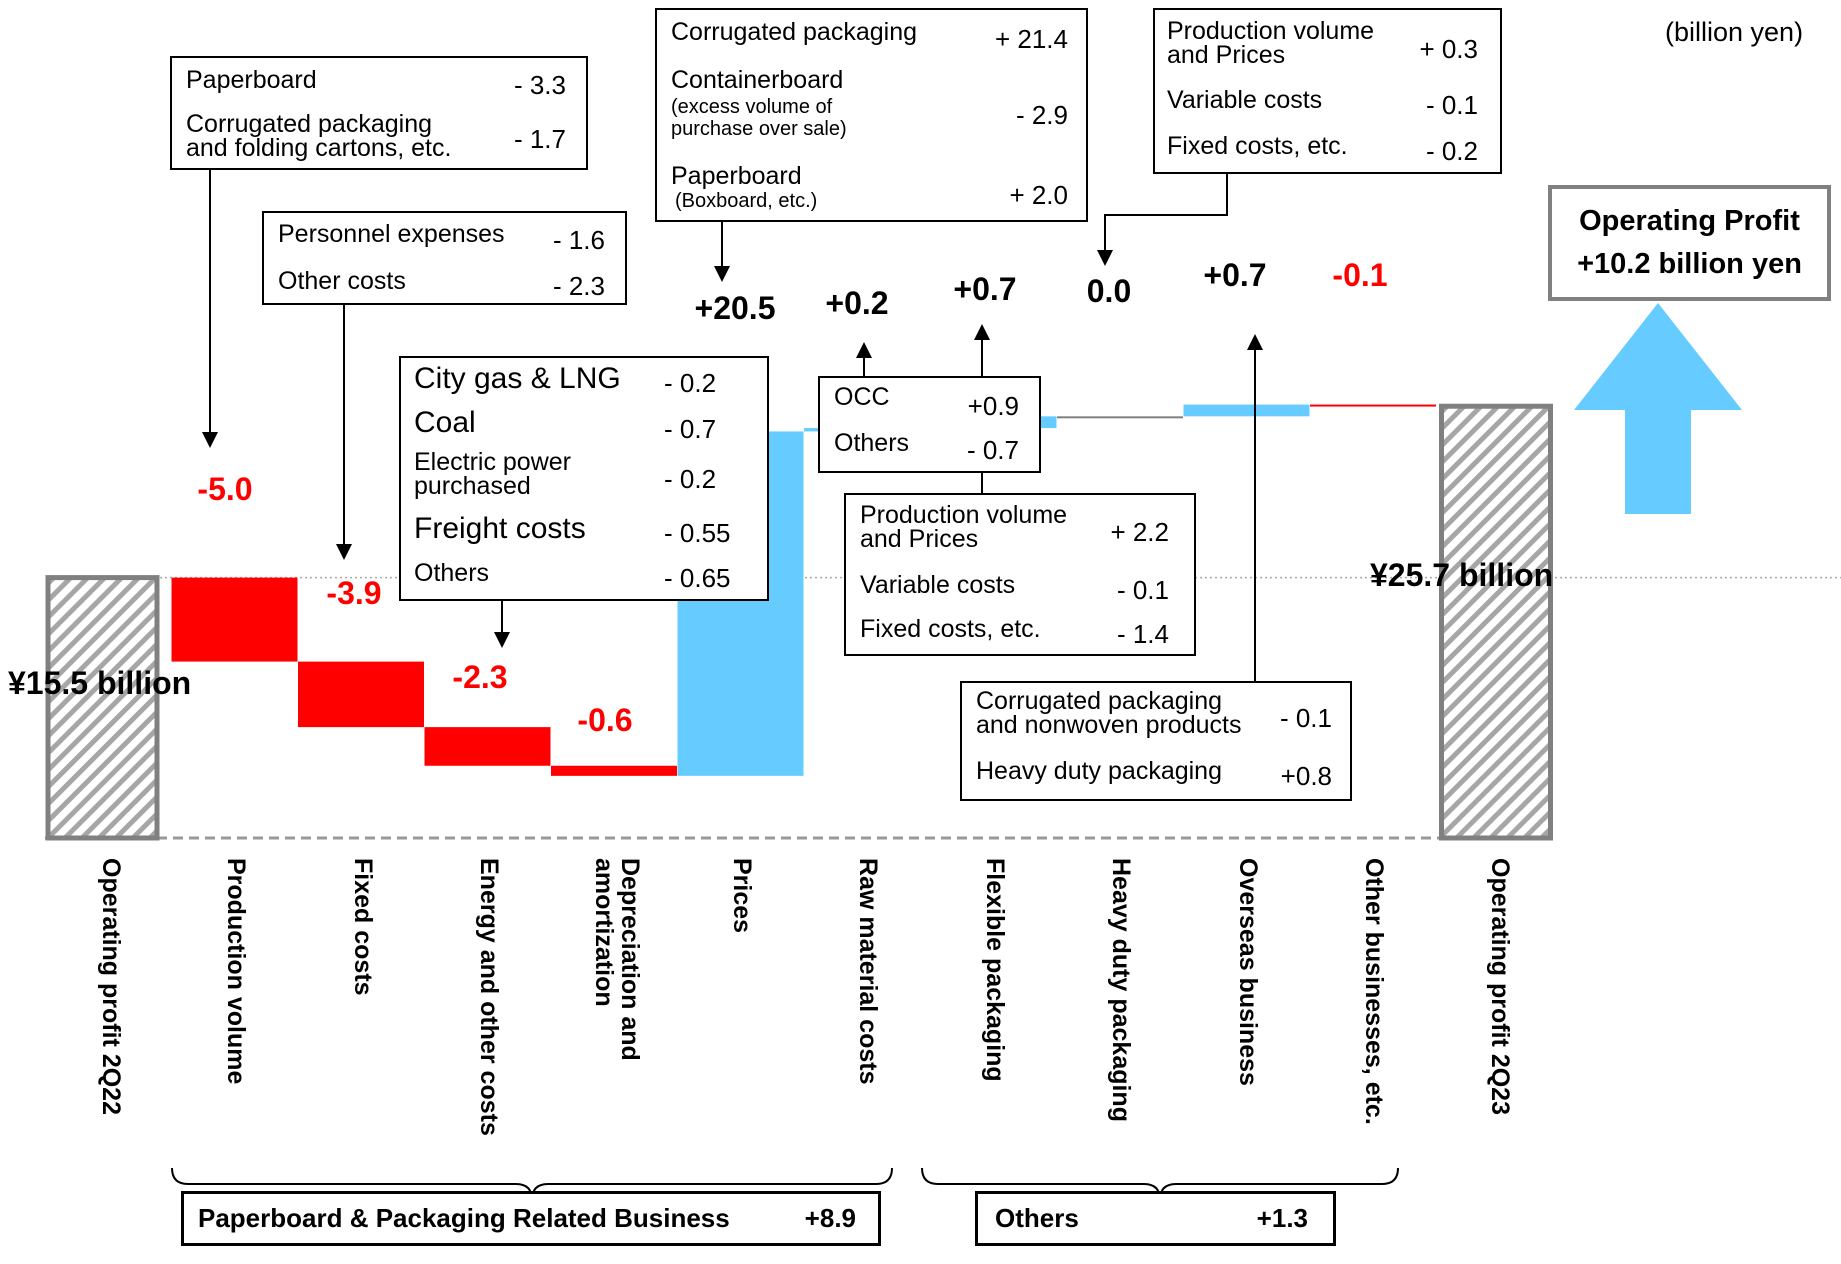 The image size is (1841, 1264). I want to click on step-label-depreciation: -0.6, so click(605, 720).